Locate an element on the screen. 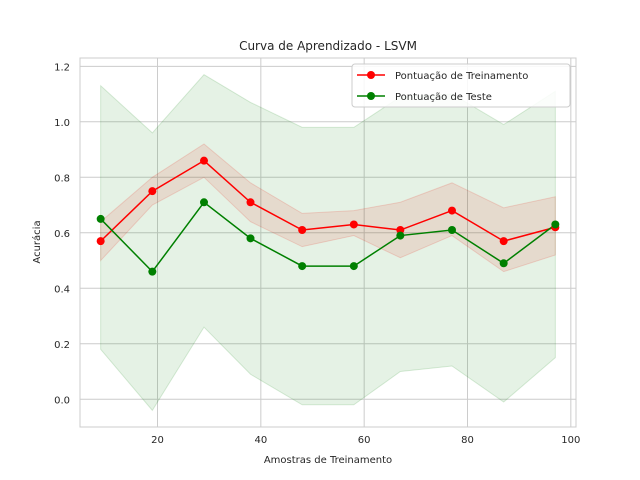 The height and width of the screenshot is (480, 640). y-tick-label: 1.0 is located at coordinates (62, 123).